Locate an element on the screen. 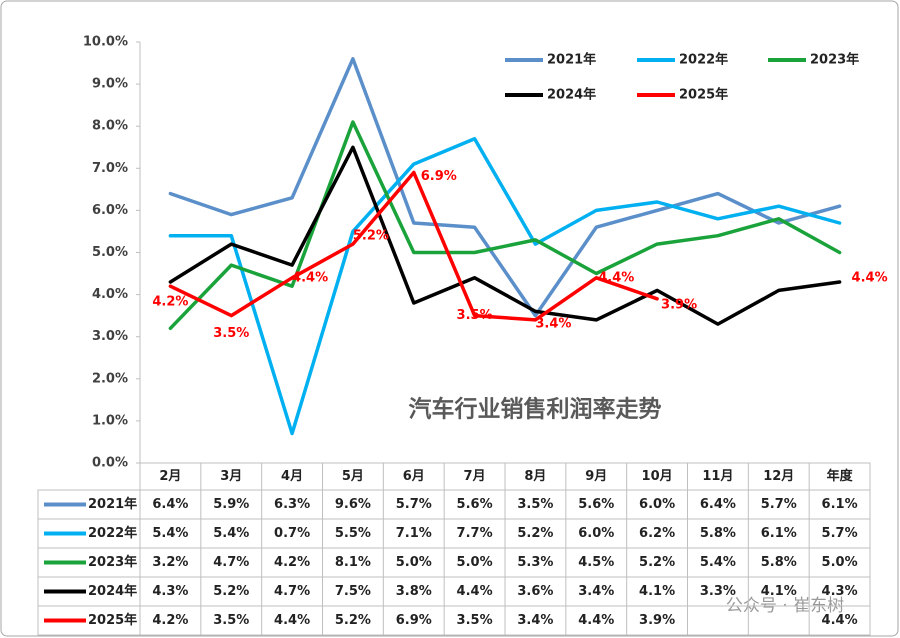  x-tick-label: 3月 is located at coordinates (231, 476).